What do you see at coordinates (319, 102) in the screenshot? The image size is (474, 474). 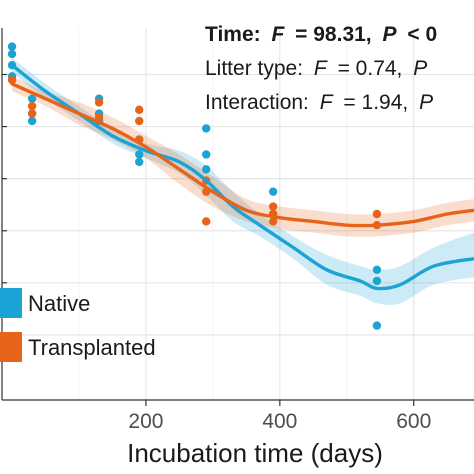 I see `stat-line-interaction: Interaction: F = 1.94, P` at bounding box center [319, 102].